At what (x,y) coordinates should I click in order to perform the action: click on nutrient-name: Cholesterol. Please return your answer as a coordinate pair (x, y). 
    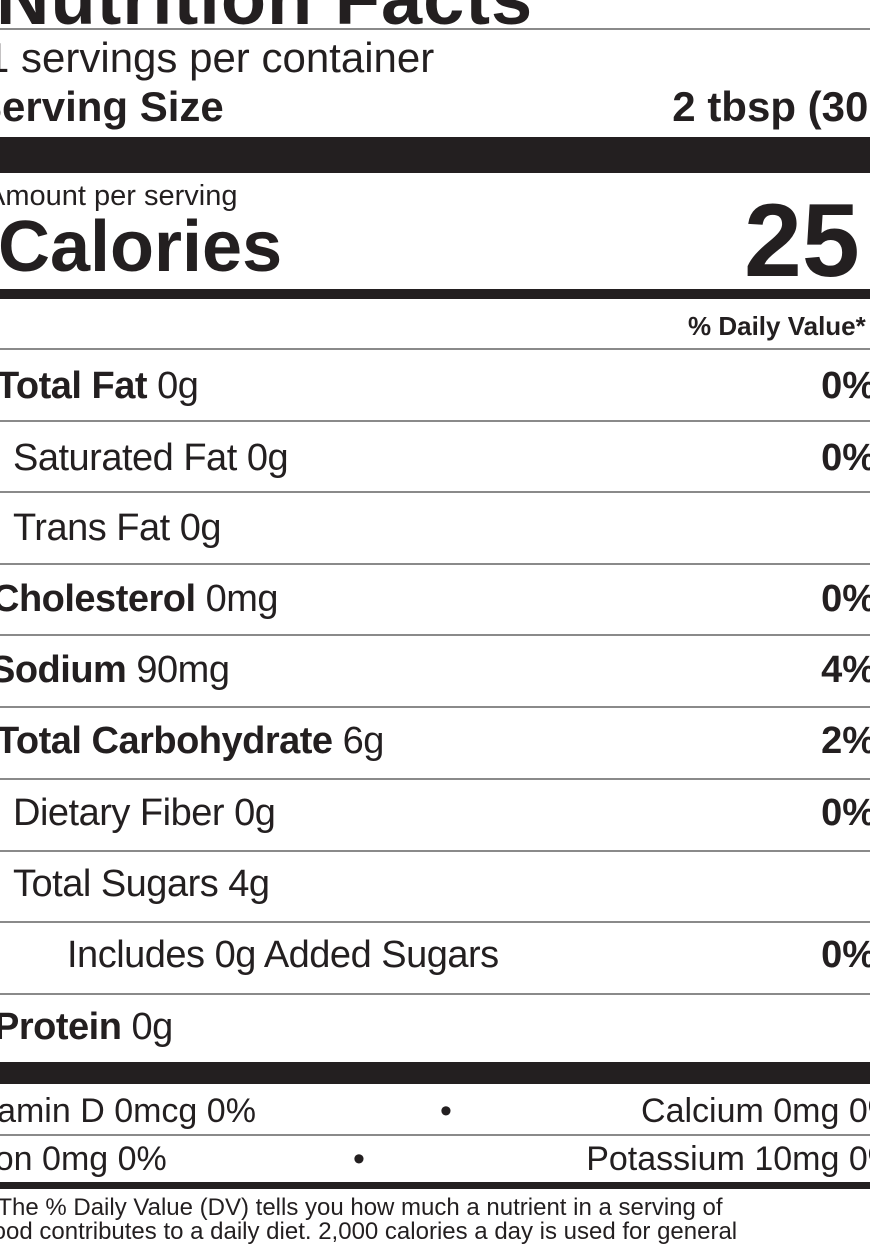
    Looking at the image, I should click on (98, 599).